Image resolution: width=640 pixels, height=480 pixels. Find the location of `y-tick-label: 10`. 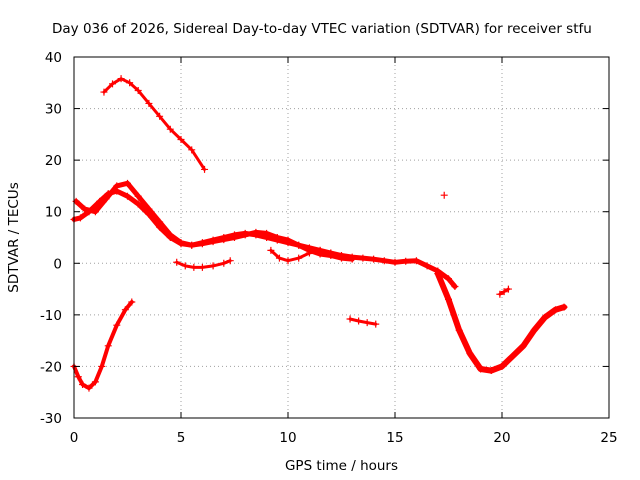

y-tick-label: 10 is located at coordinates (53, 213).